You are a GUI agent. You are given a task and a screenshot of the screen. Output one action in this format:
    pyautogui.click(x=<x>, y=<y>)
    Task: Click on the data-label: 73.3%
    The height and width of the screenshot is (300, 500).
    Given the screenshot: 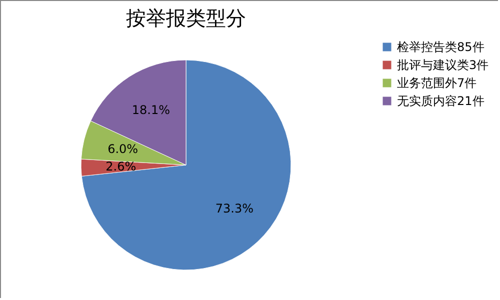 What is the action you would take?
    pyautogui.click(x=234, y=209)
    